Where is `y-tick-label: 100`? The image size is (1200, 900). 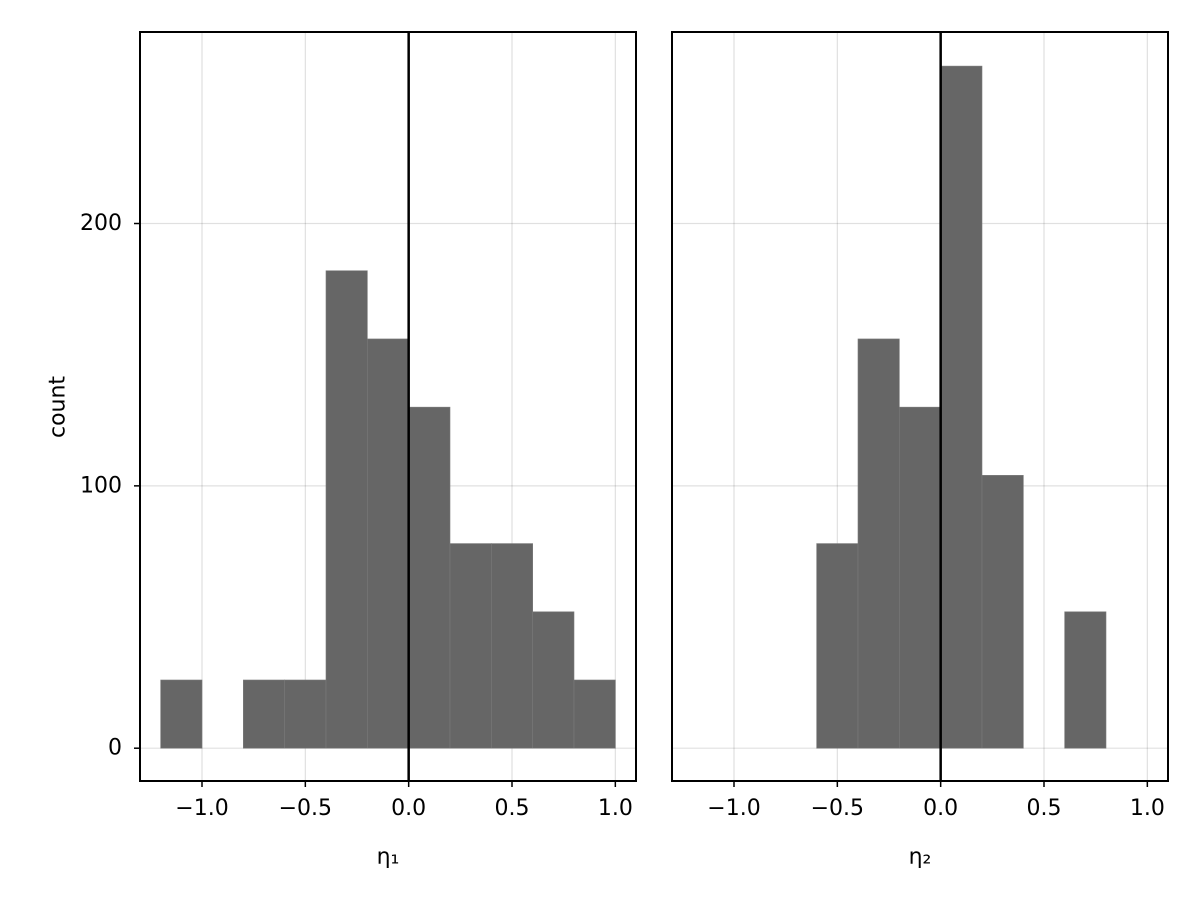 y-tick-label: 100 is located at coordinates (101, 485).